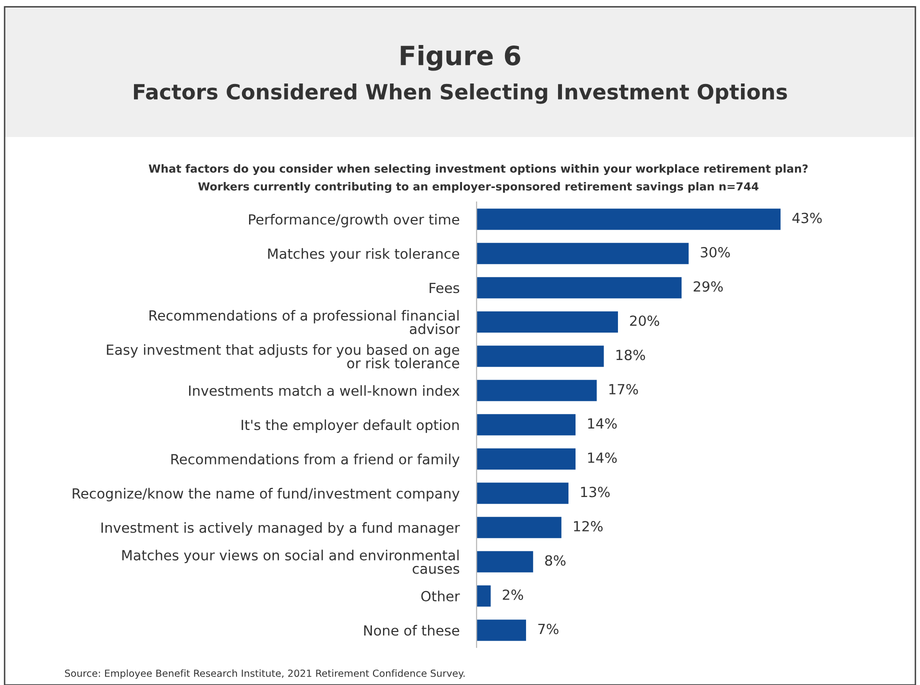  What do you see at coordinates (280, 529) in the screenshot?
I see `y-tick-label: Investment is actively managed by a fund manager` at bounding box center [280, 529].